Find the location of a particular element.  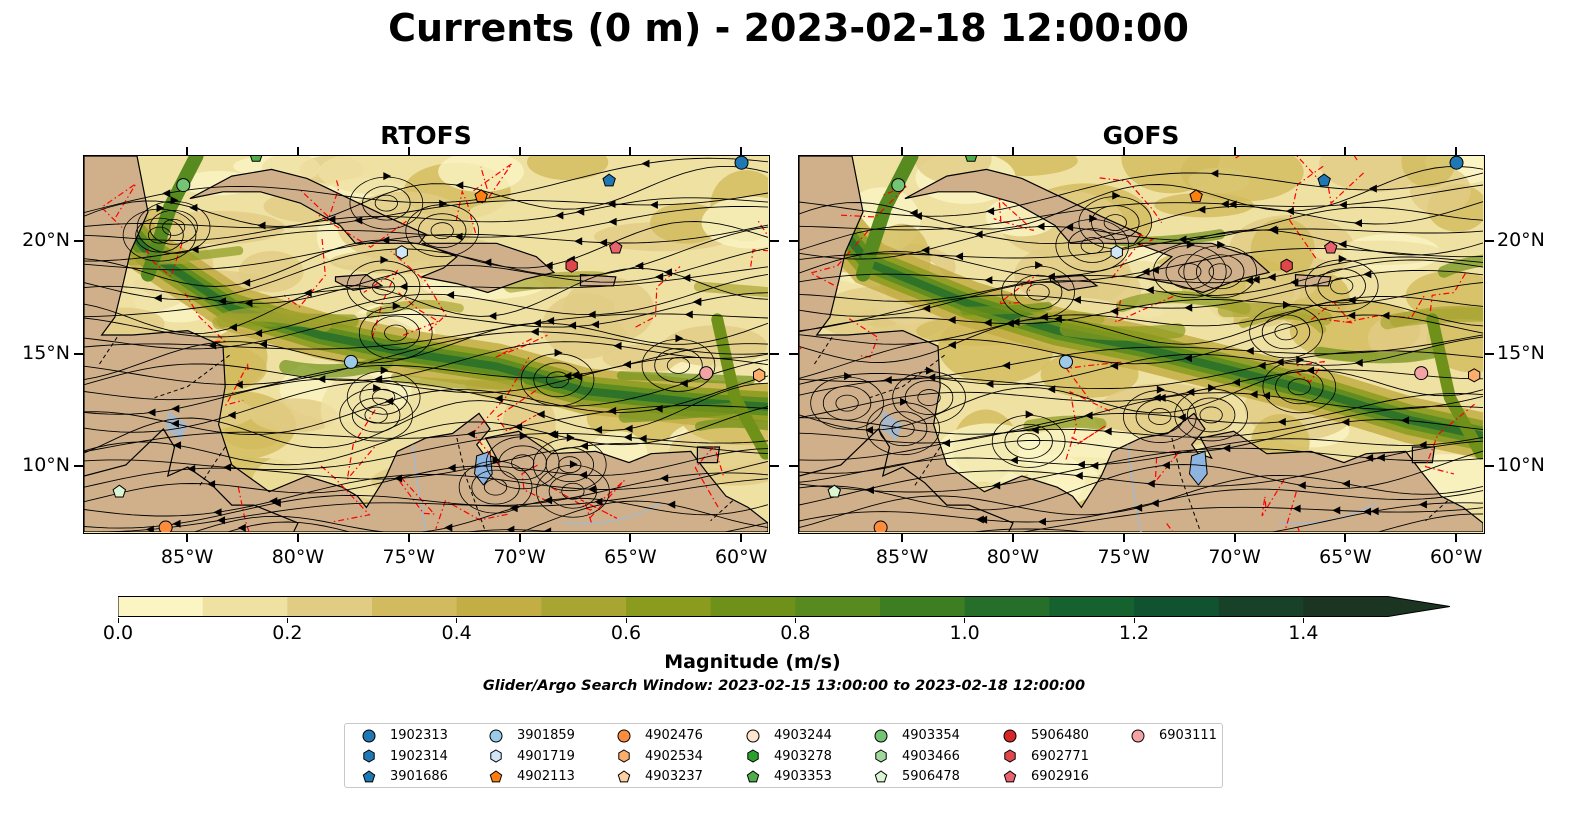

legend-label: 4903353 is located at coordinates (803, 776).